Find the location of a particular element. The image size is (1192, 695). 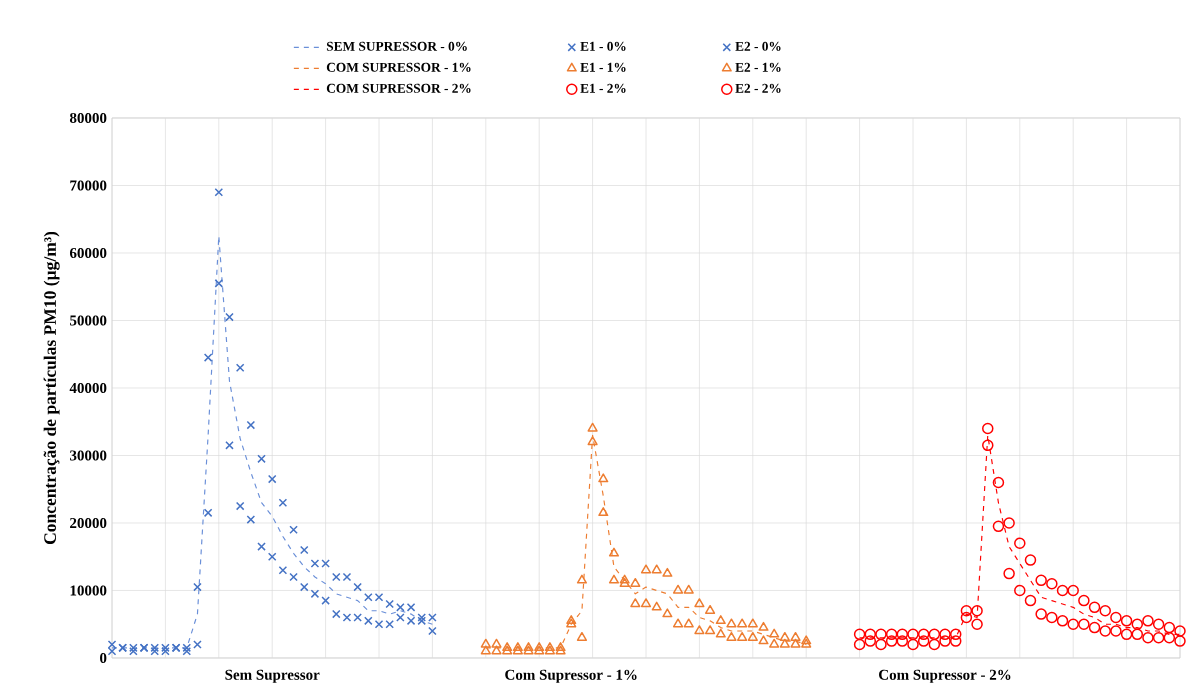

y-tick-label: 50000 is located at coordinates (88, 320).